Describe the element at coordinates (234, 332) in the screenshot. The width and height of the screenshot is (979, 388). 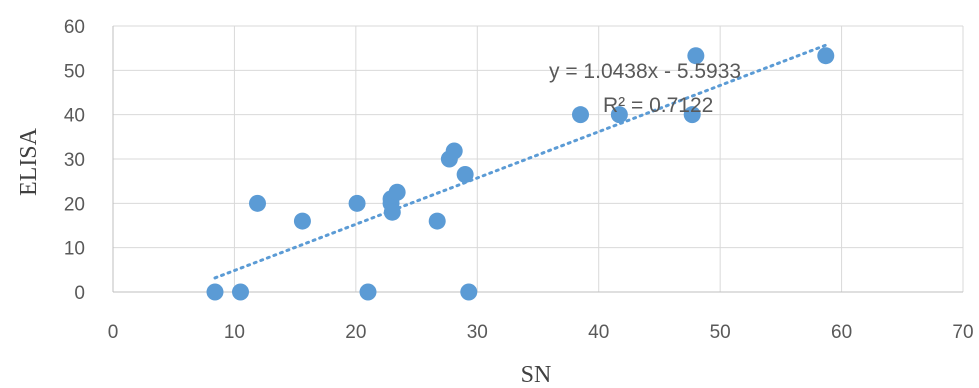
I see `x-tick-label: 10` at that location.